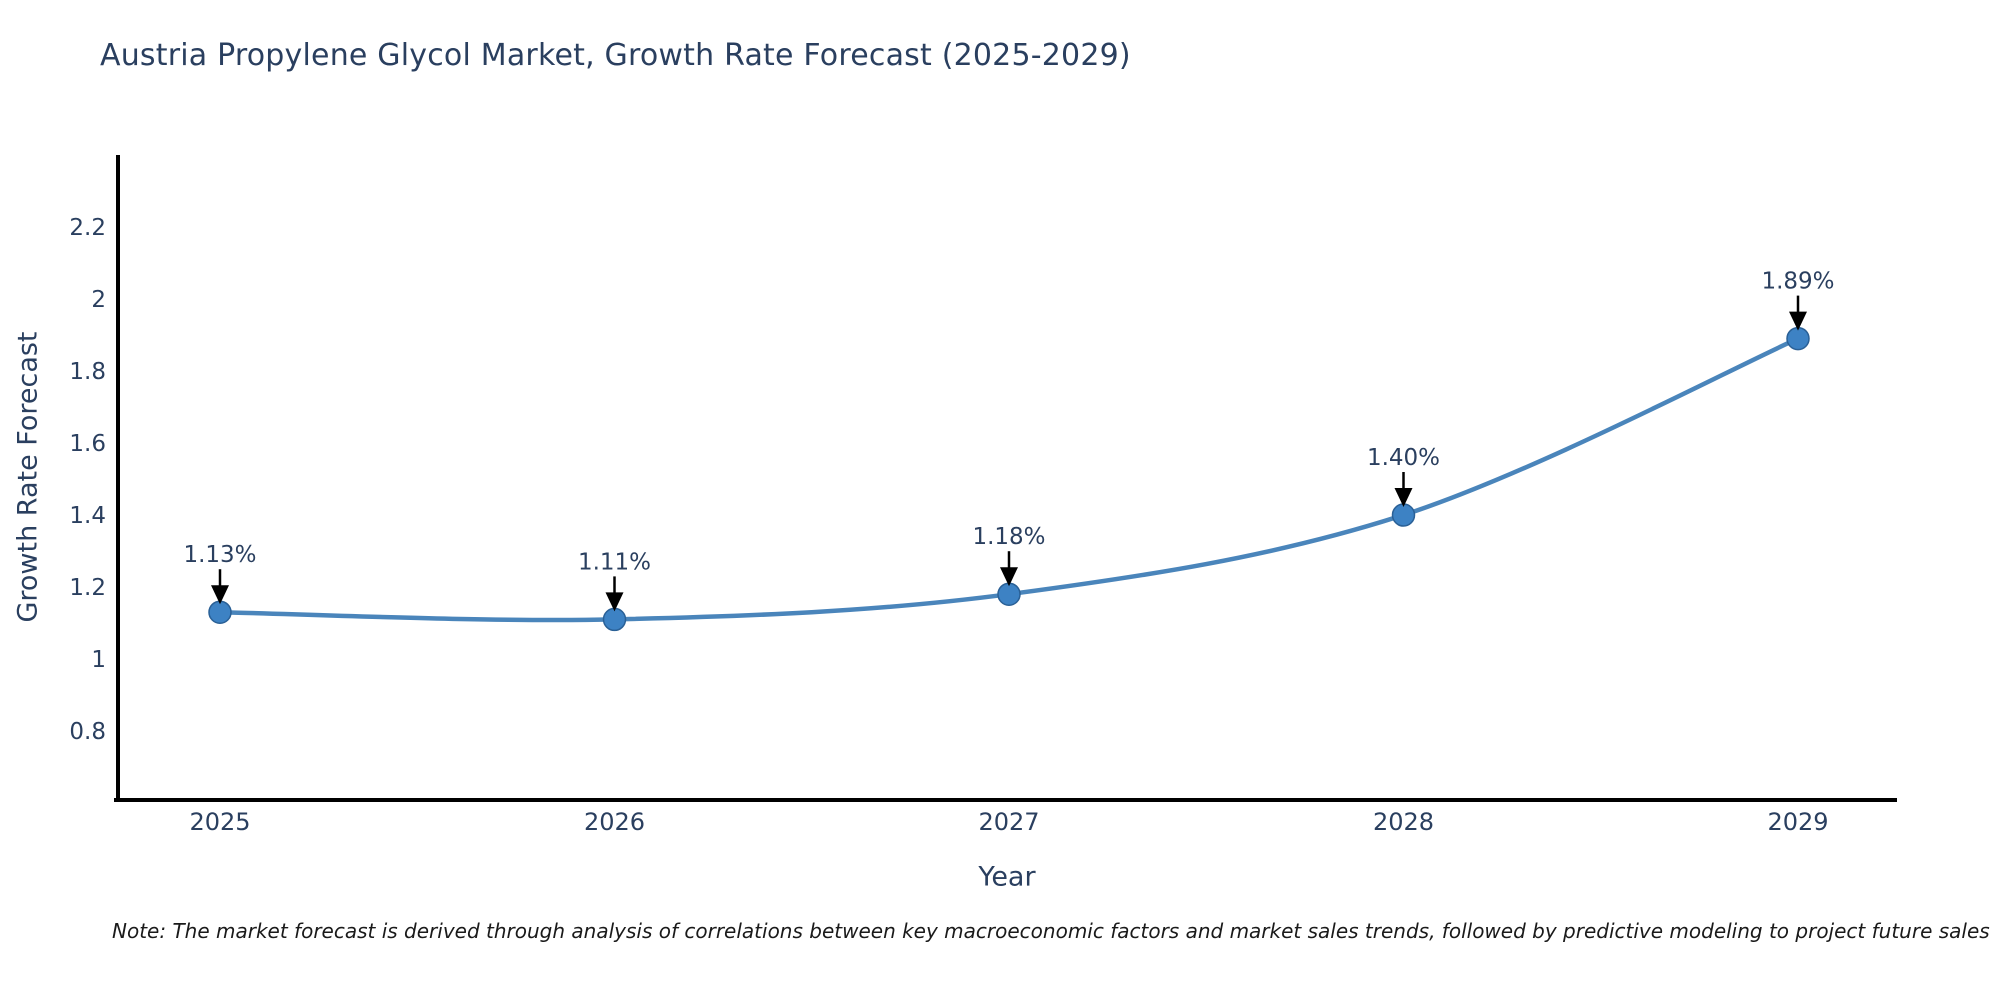 The height and width of the screenshot is (1000, 2000). Describe the element at coordinates (87, 228) in the screenshot. I see `y-tick-label: 2.2` at that location.